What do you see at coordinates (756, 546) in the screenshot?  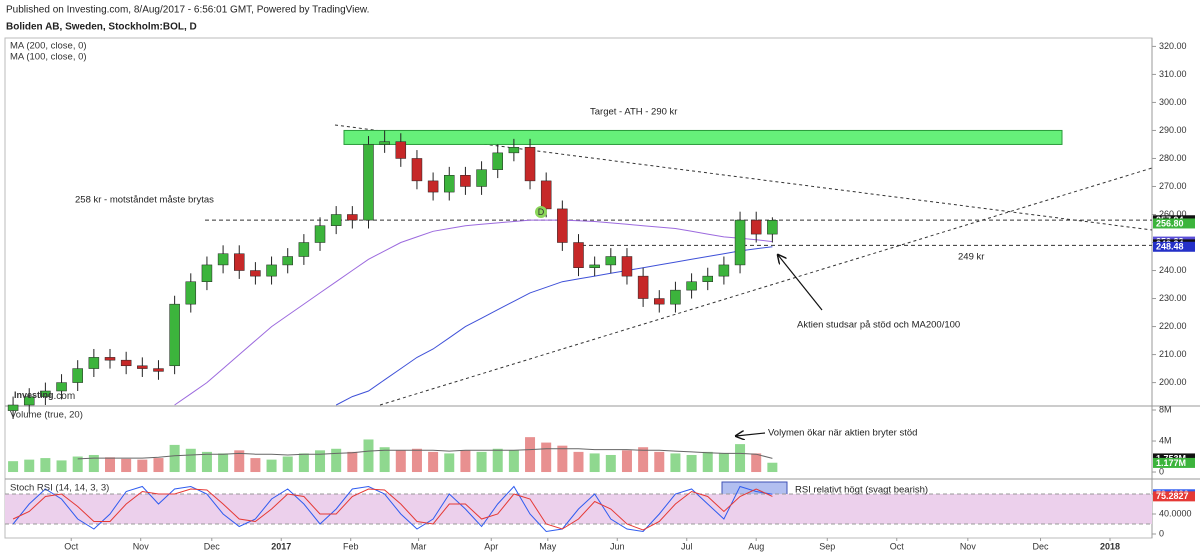 I see `x-tick-label: Aug` at bounding box center [756, 546].